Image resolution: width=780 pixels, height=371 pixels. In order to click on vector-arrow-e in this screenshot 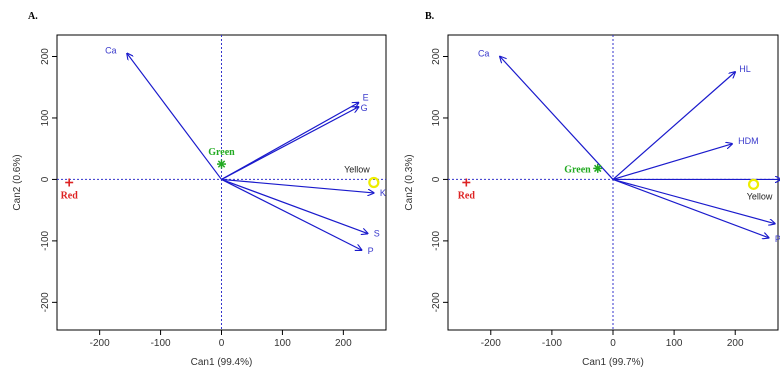, I will do `click(290, 141)`.